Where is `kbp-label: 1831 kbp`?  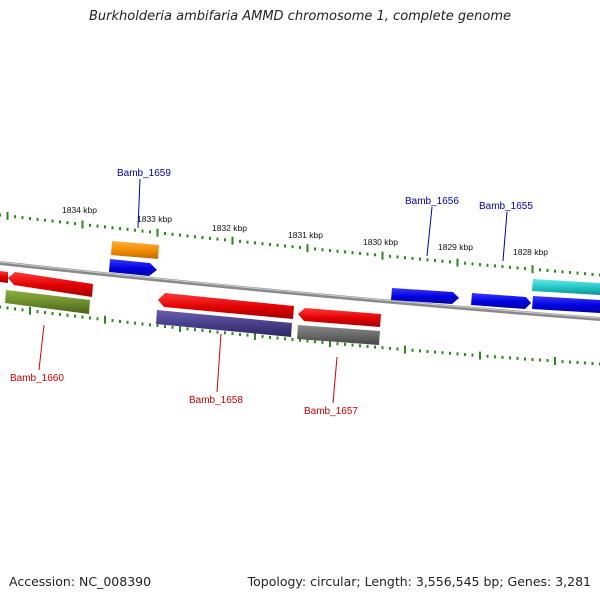 kbp-label: 1831 kbp is located at coordinates (305, 235).